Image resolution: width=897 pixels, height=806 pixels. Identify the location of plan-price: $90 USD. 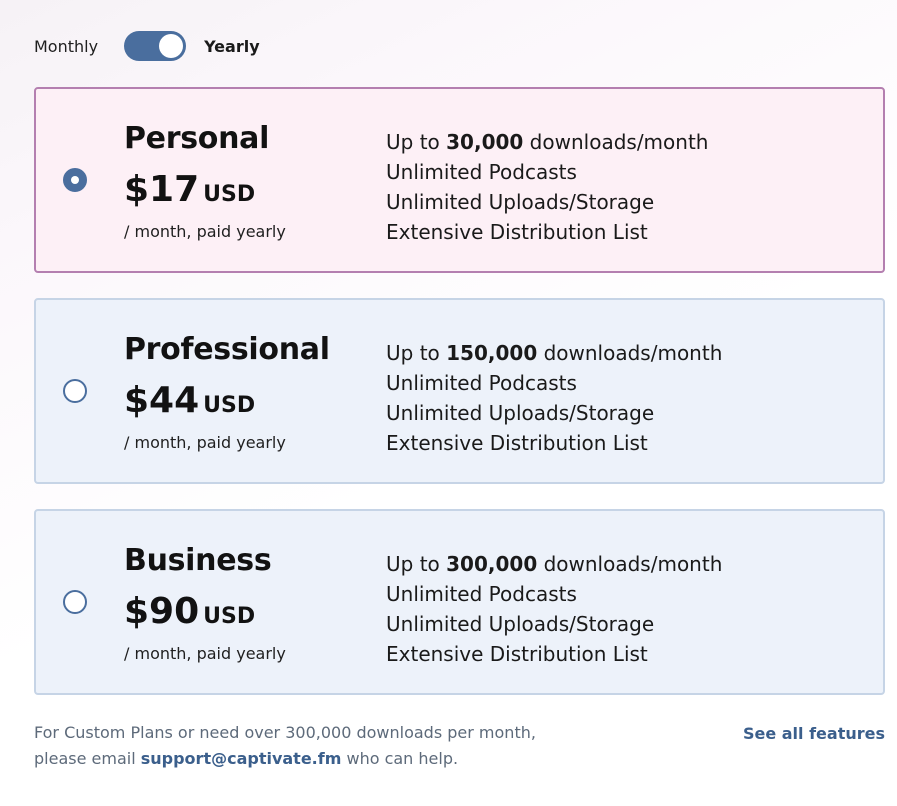
(189, 611).